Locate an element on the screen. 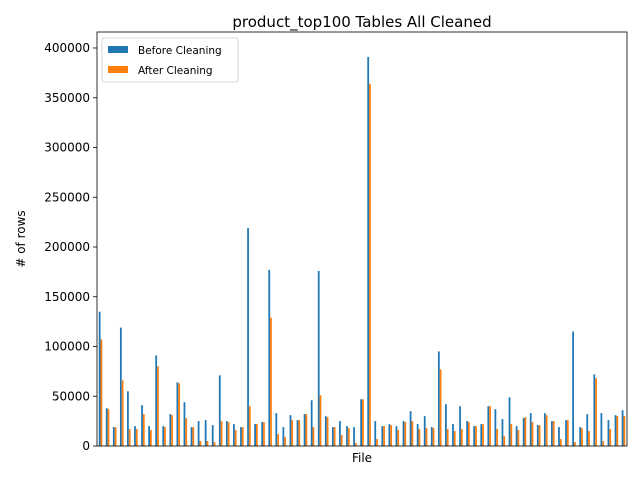 The image size is (640, 480). legend-box is located at coordinates (170, 60).